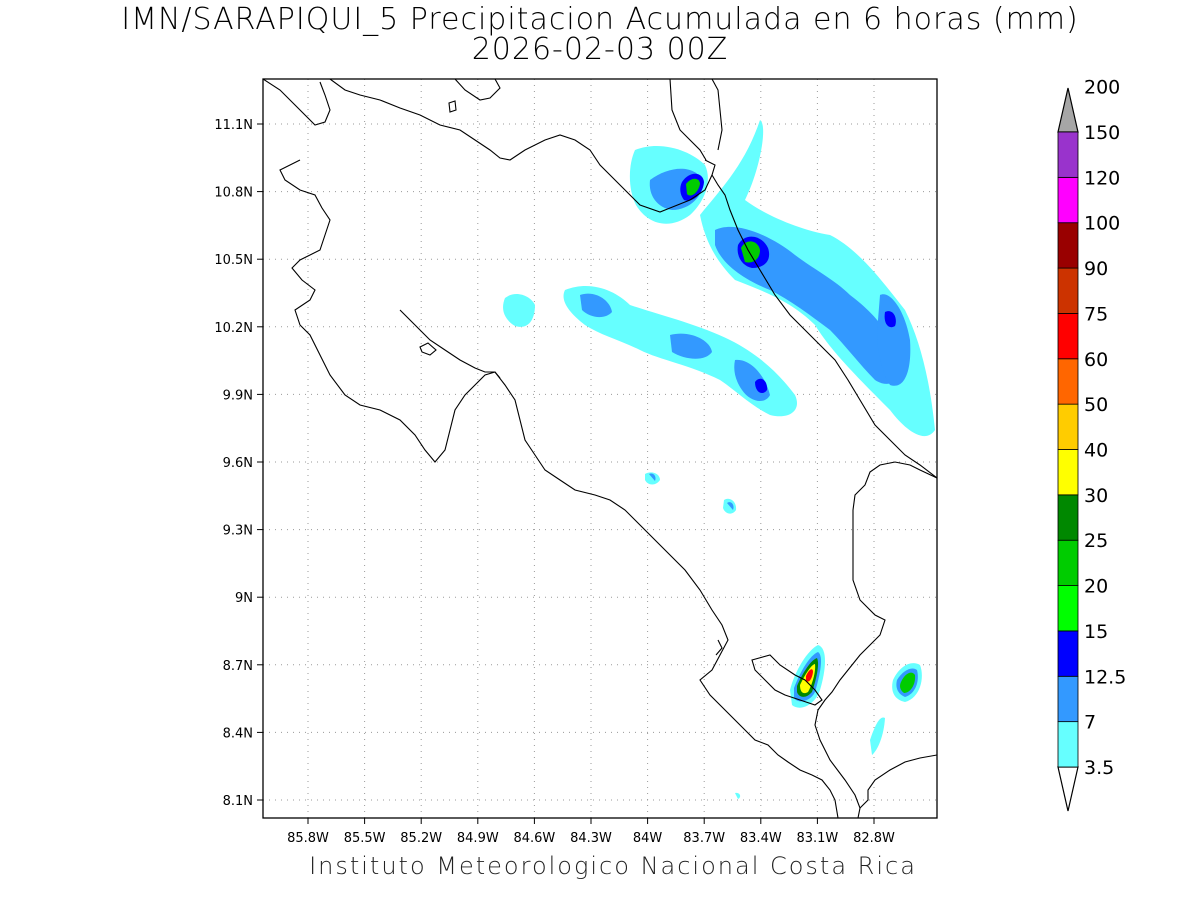  Describe the element at coordinates (1099, 768) in the screenshot. I see `colorbar-label: 3.5` at that location.